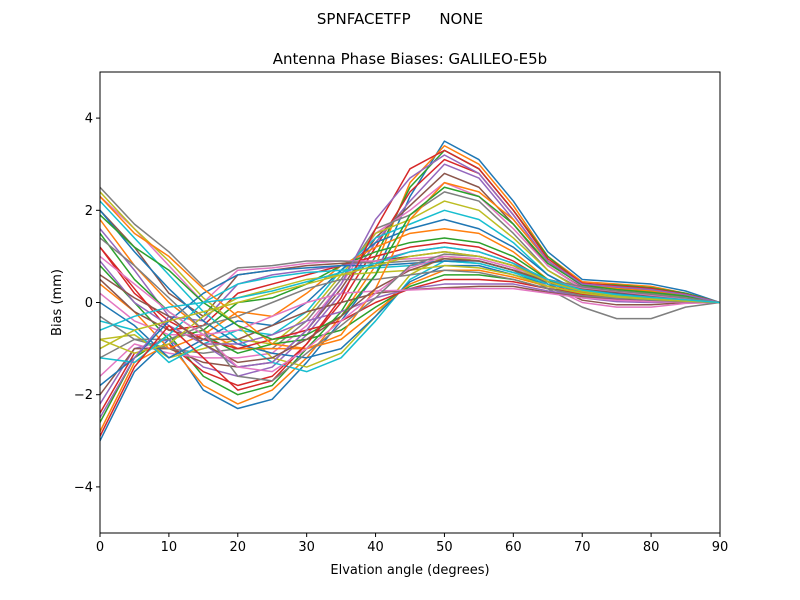 Image resolution: width=800 pixels, height=600 pixels. What do you see at coordinates (400, 19) in the screenshot?
I see `figure-suptitle: SPNFACETFP NONE` at bounding box center [400, 19].